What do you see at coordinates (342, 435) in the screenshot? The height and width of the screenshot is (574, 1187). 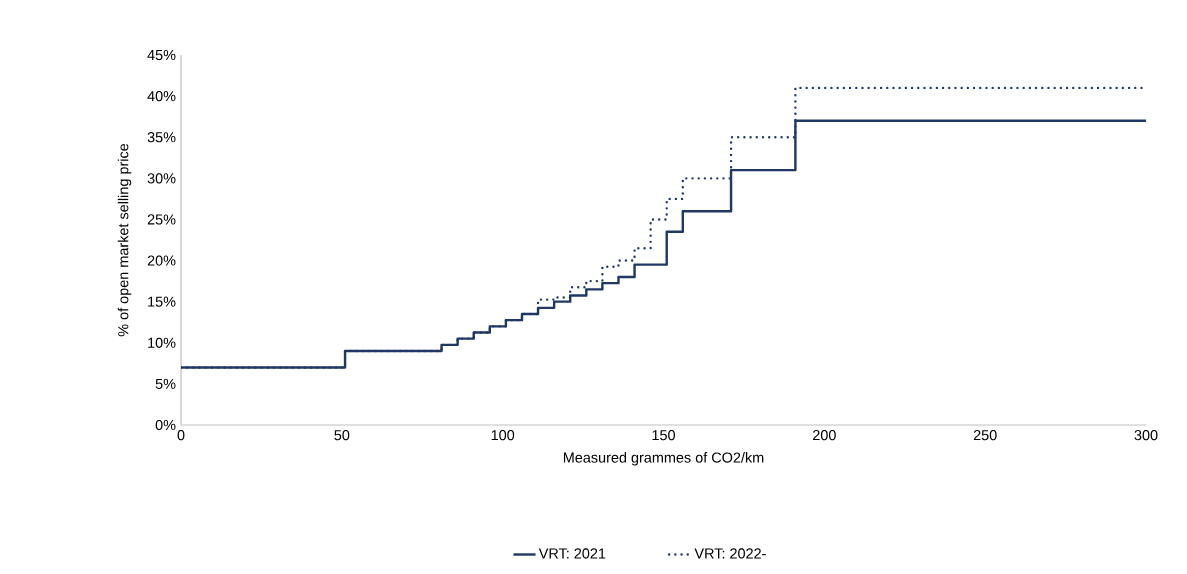 I see `x-tick-label: 50` at bounding box center [342, 435].